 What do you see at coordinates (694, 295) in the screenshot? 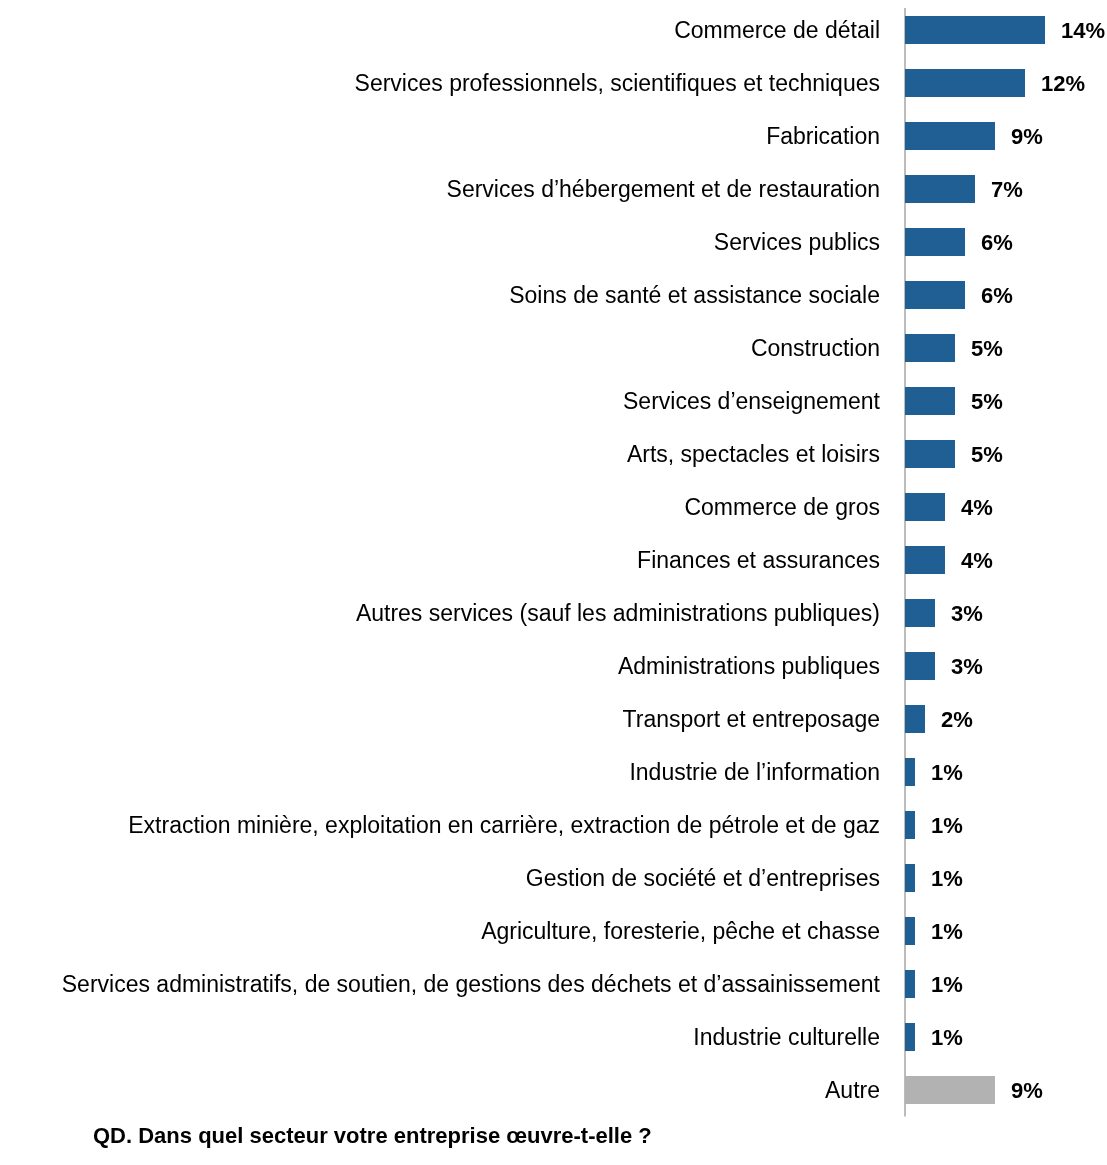
I see `y-tick-label: Soins de santé et assistance sociale` at bounding box center [694, 295].